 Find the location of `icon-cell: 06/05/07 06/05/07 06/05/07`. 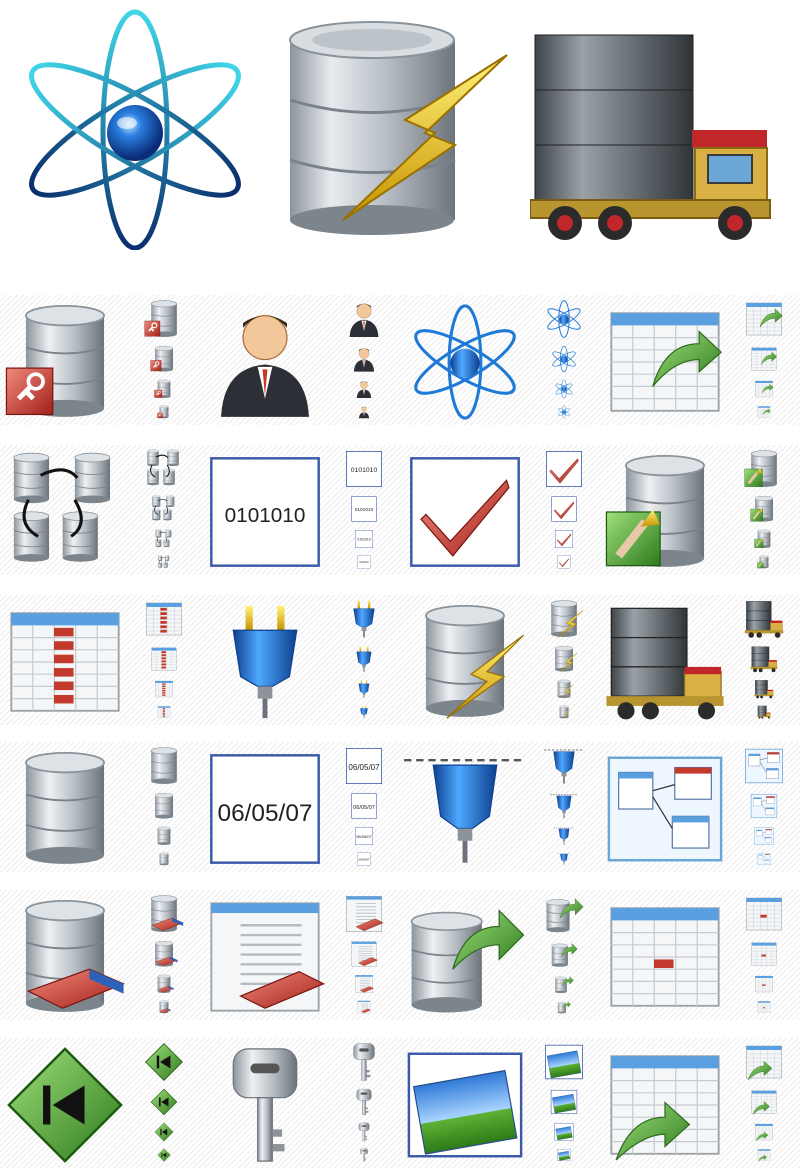

icon-cell: 06/05/07 06/05/07 06/05/07 is located at coordinates (300, 807).